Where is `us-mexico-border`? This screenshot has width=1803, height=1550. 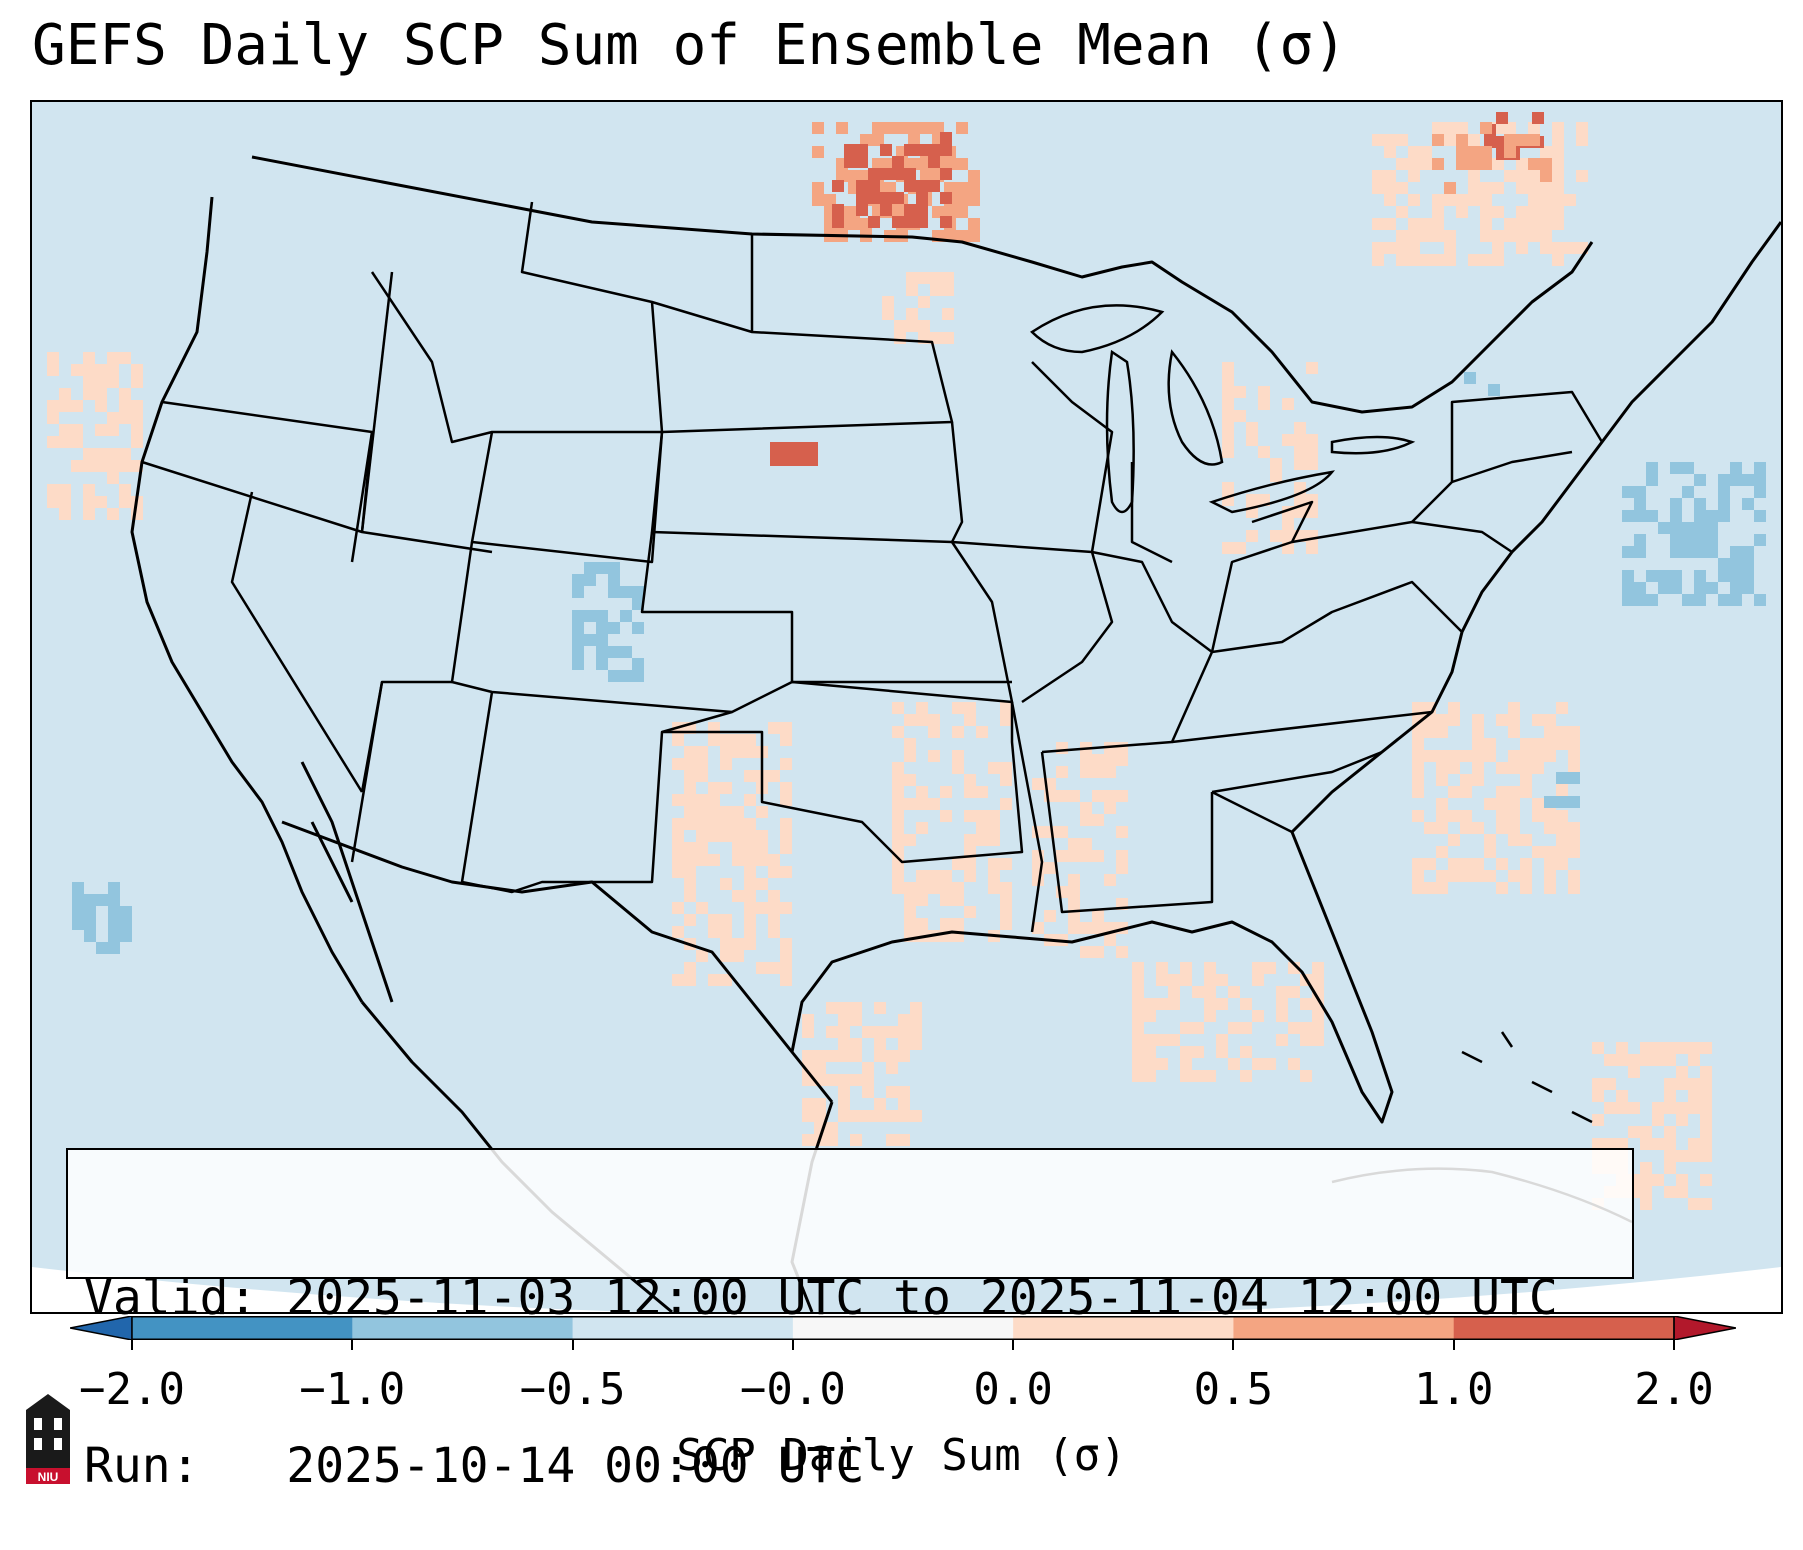 us-mexico-border is located at coordinates (557, 961).